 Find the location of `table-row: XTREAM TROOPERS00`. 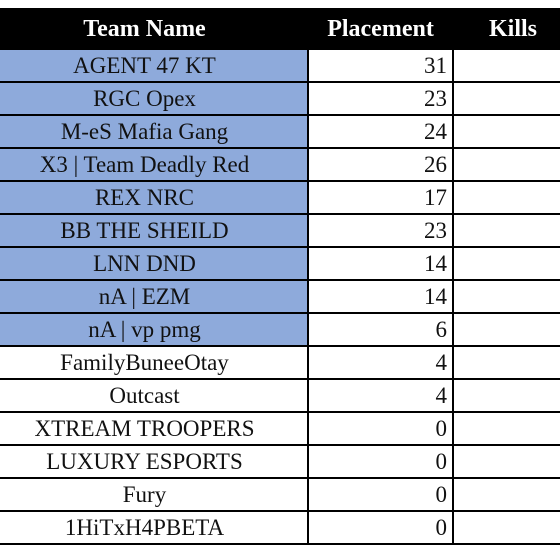

table-row: XTREAM TROOPERS00 is located at coordinates (280, 428).